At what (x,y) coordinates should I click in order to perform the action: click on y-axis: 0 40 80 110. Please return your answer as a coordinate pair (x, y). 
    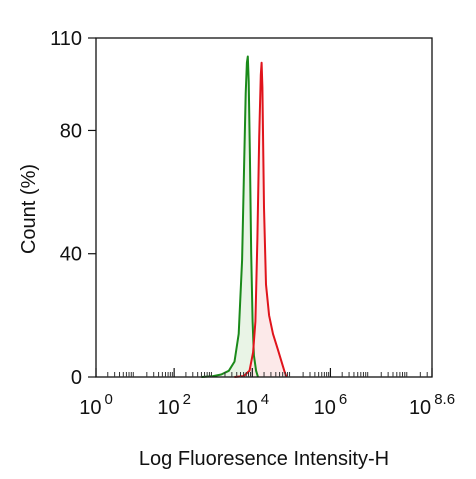
    Looking at the image, I should click on (73, 208).